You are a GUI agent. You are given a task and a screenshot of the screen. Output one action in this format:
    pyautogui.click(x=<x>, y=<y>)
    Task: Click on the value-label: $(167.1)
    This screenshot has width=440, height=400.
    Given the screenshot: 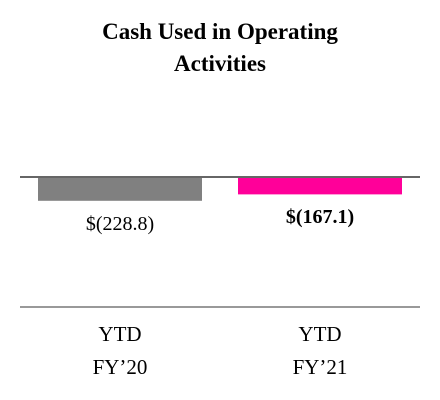 What is the action you would take?
    pyautogui.click(x=320, y=217)
    